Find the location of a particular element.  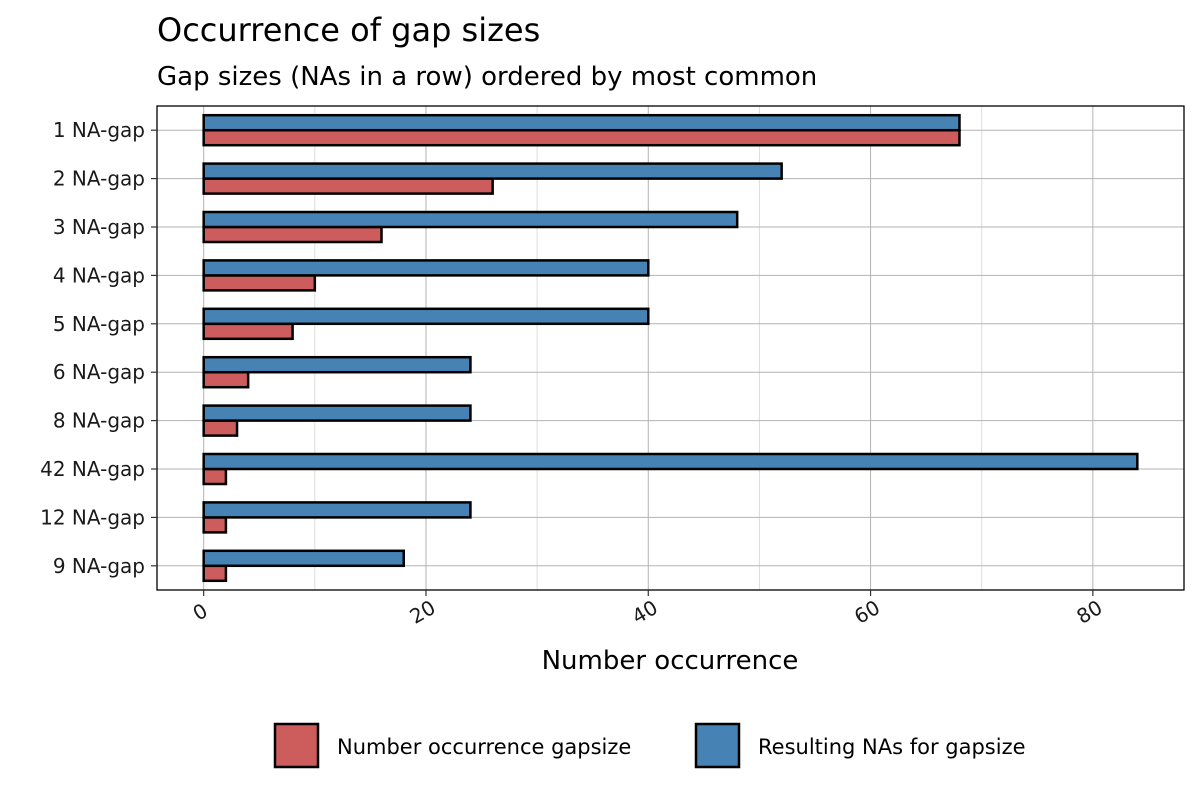

x-tick-label: 80 is located at coordinates (1089, 612).